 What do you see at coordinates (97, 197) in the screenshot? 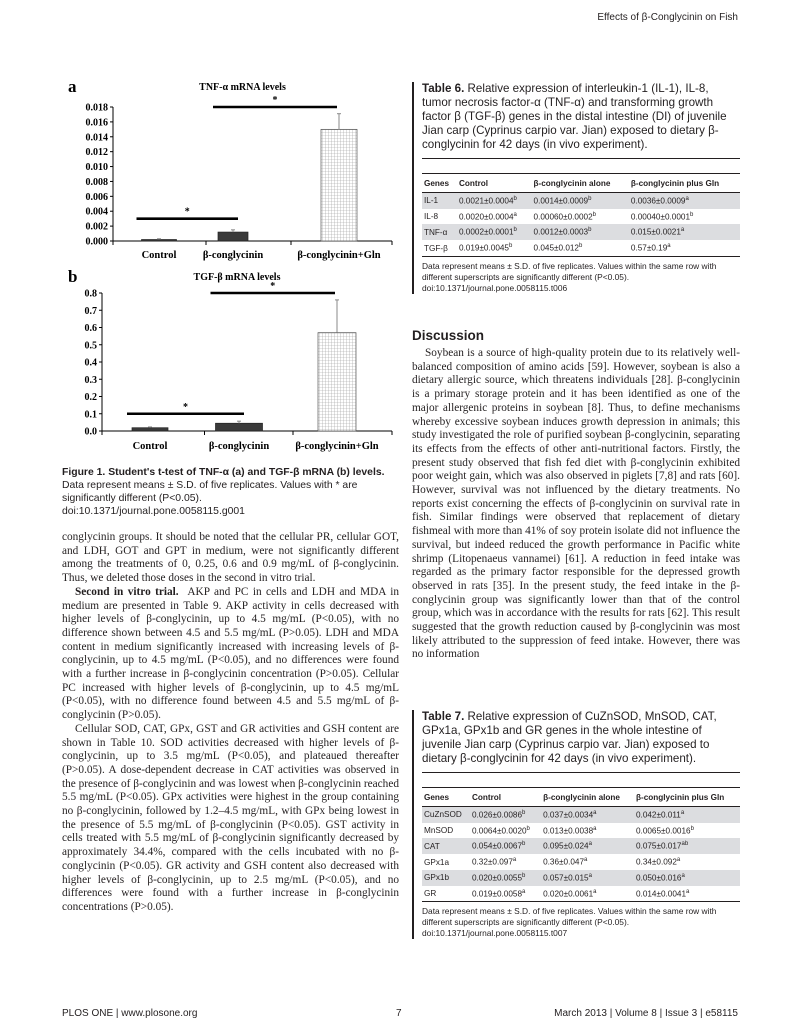
I see `y-tick-label: 0.006` at bounding box center [97, 197].